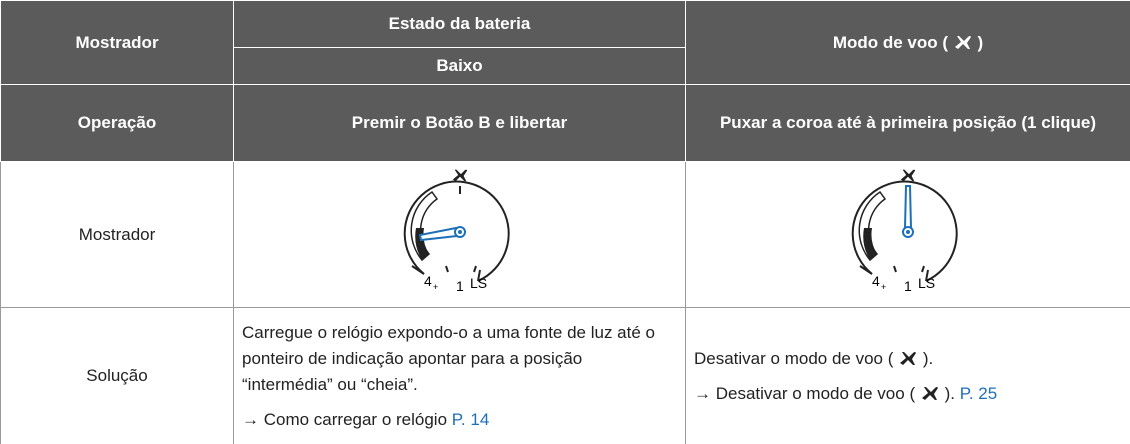 The width and height of the screenshot is (1130, 444). I want to click on header-cell: Baixo, so click(459, 66).